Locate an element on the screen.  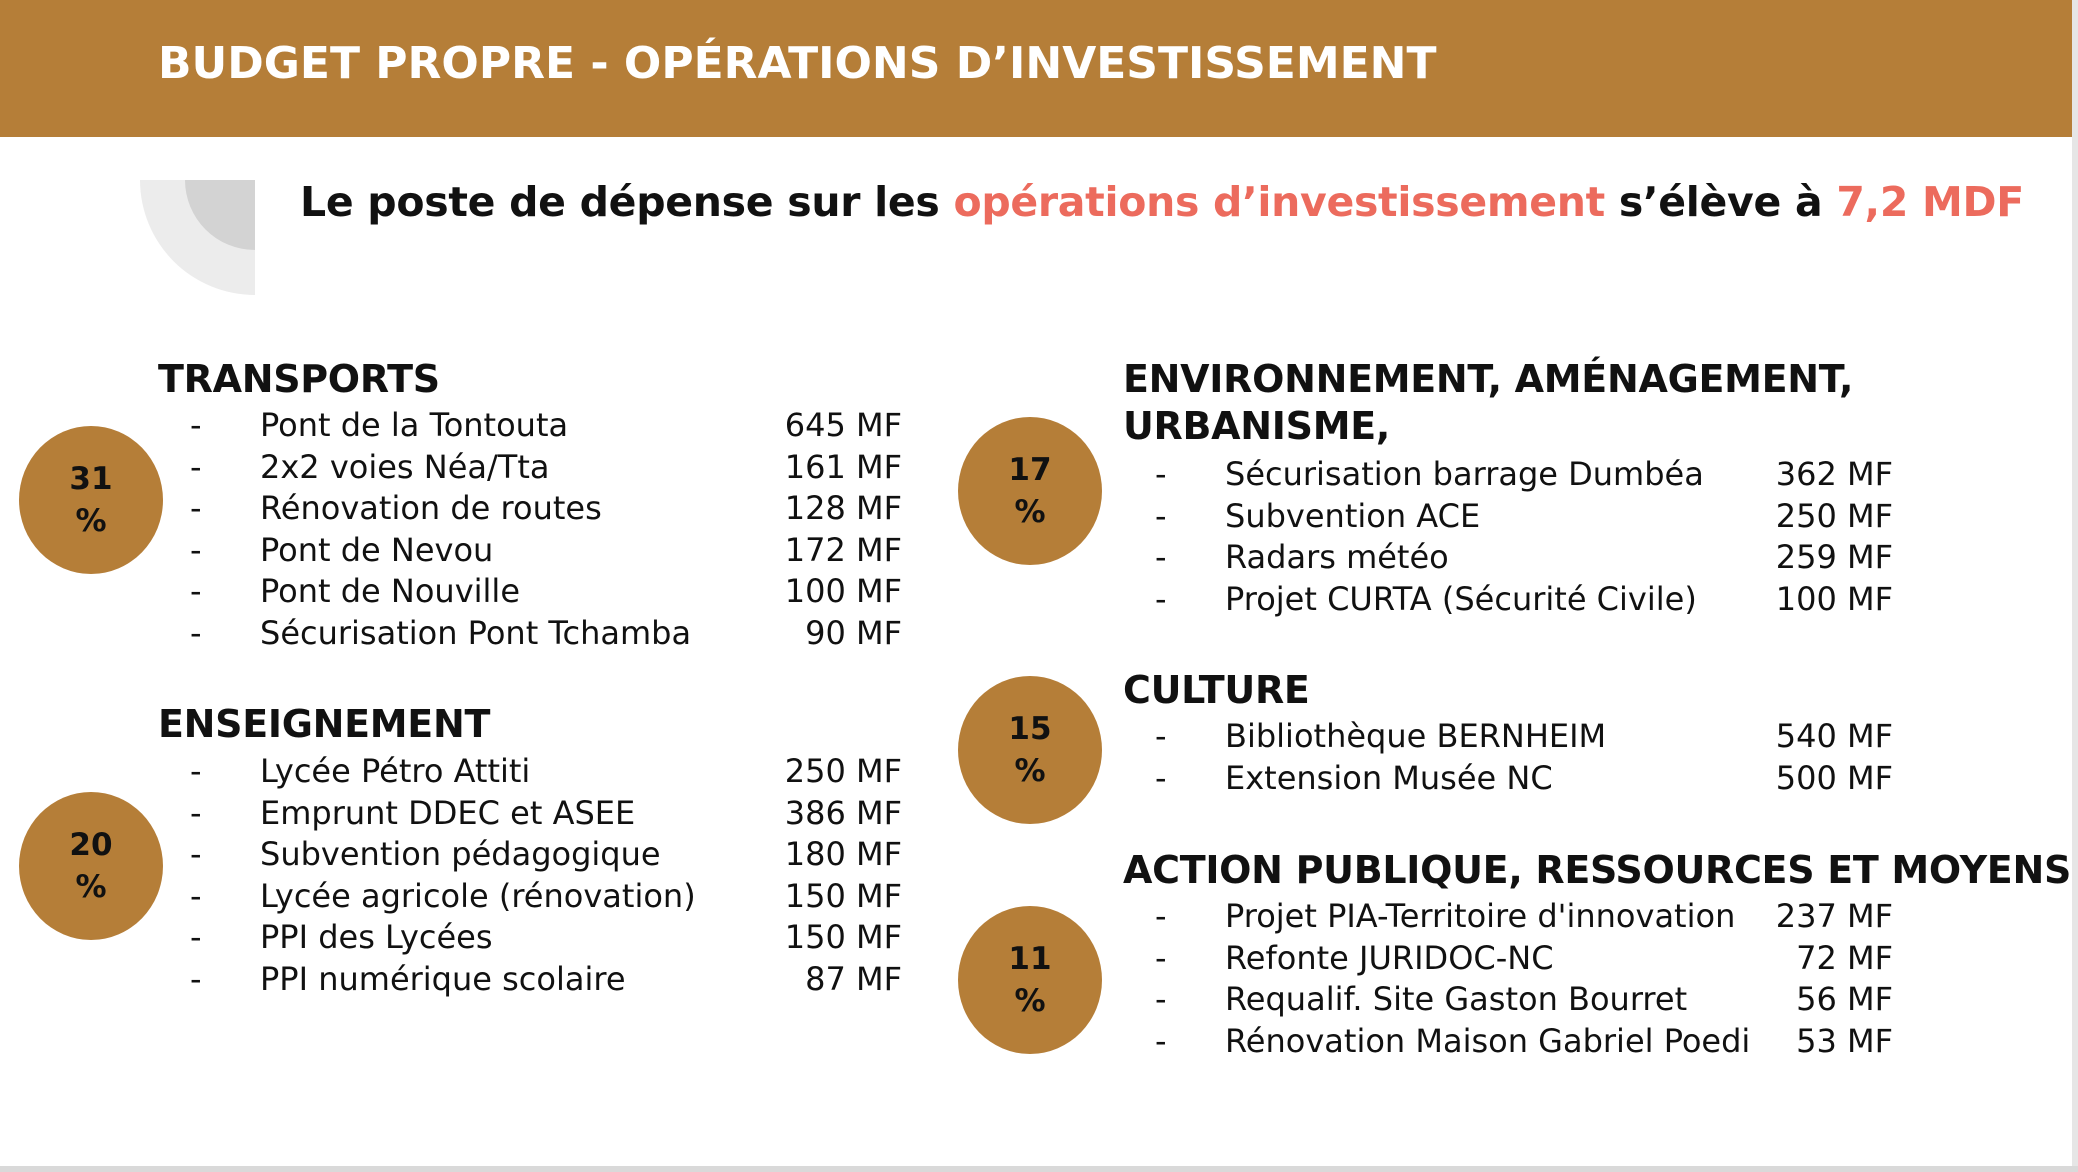
list-item: - Sécurisation barrage Dumbéa 362 MF is located at coordinates (1524, 476).